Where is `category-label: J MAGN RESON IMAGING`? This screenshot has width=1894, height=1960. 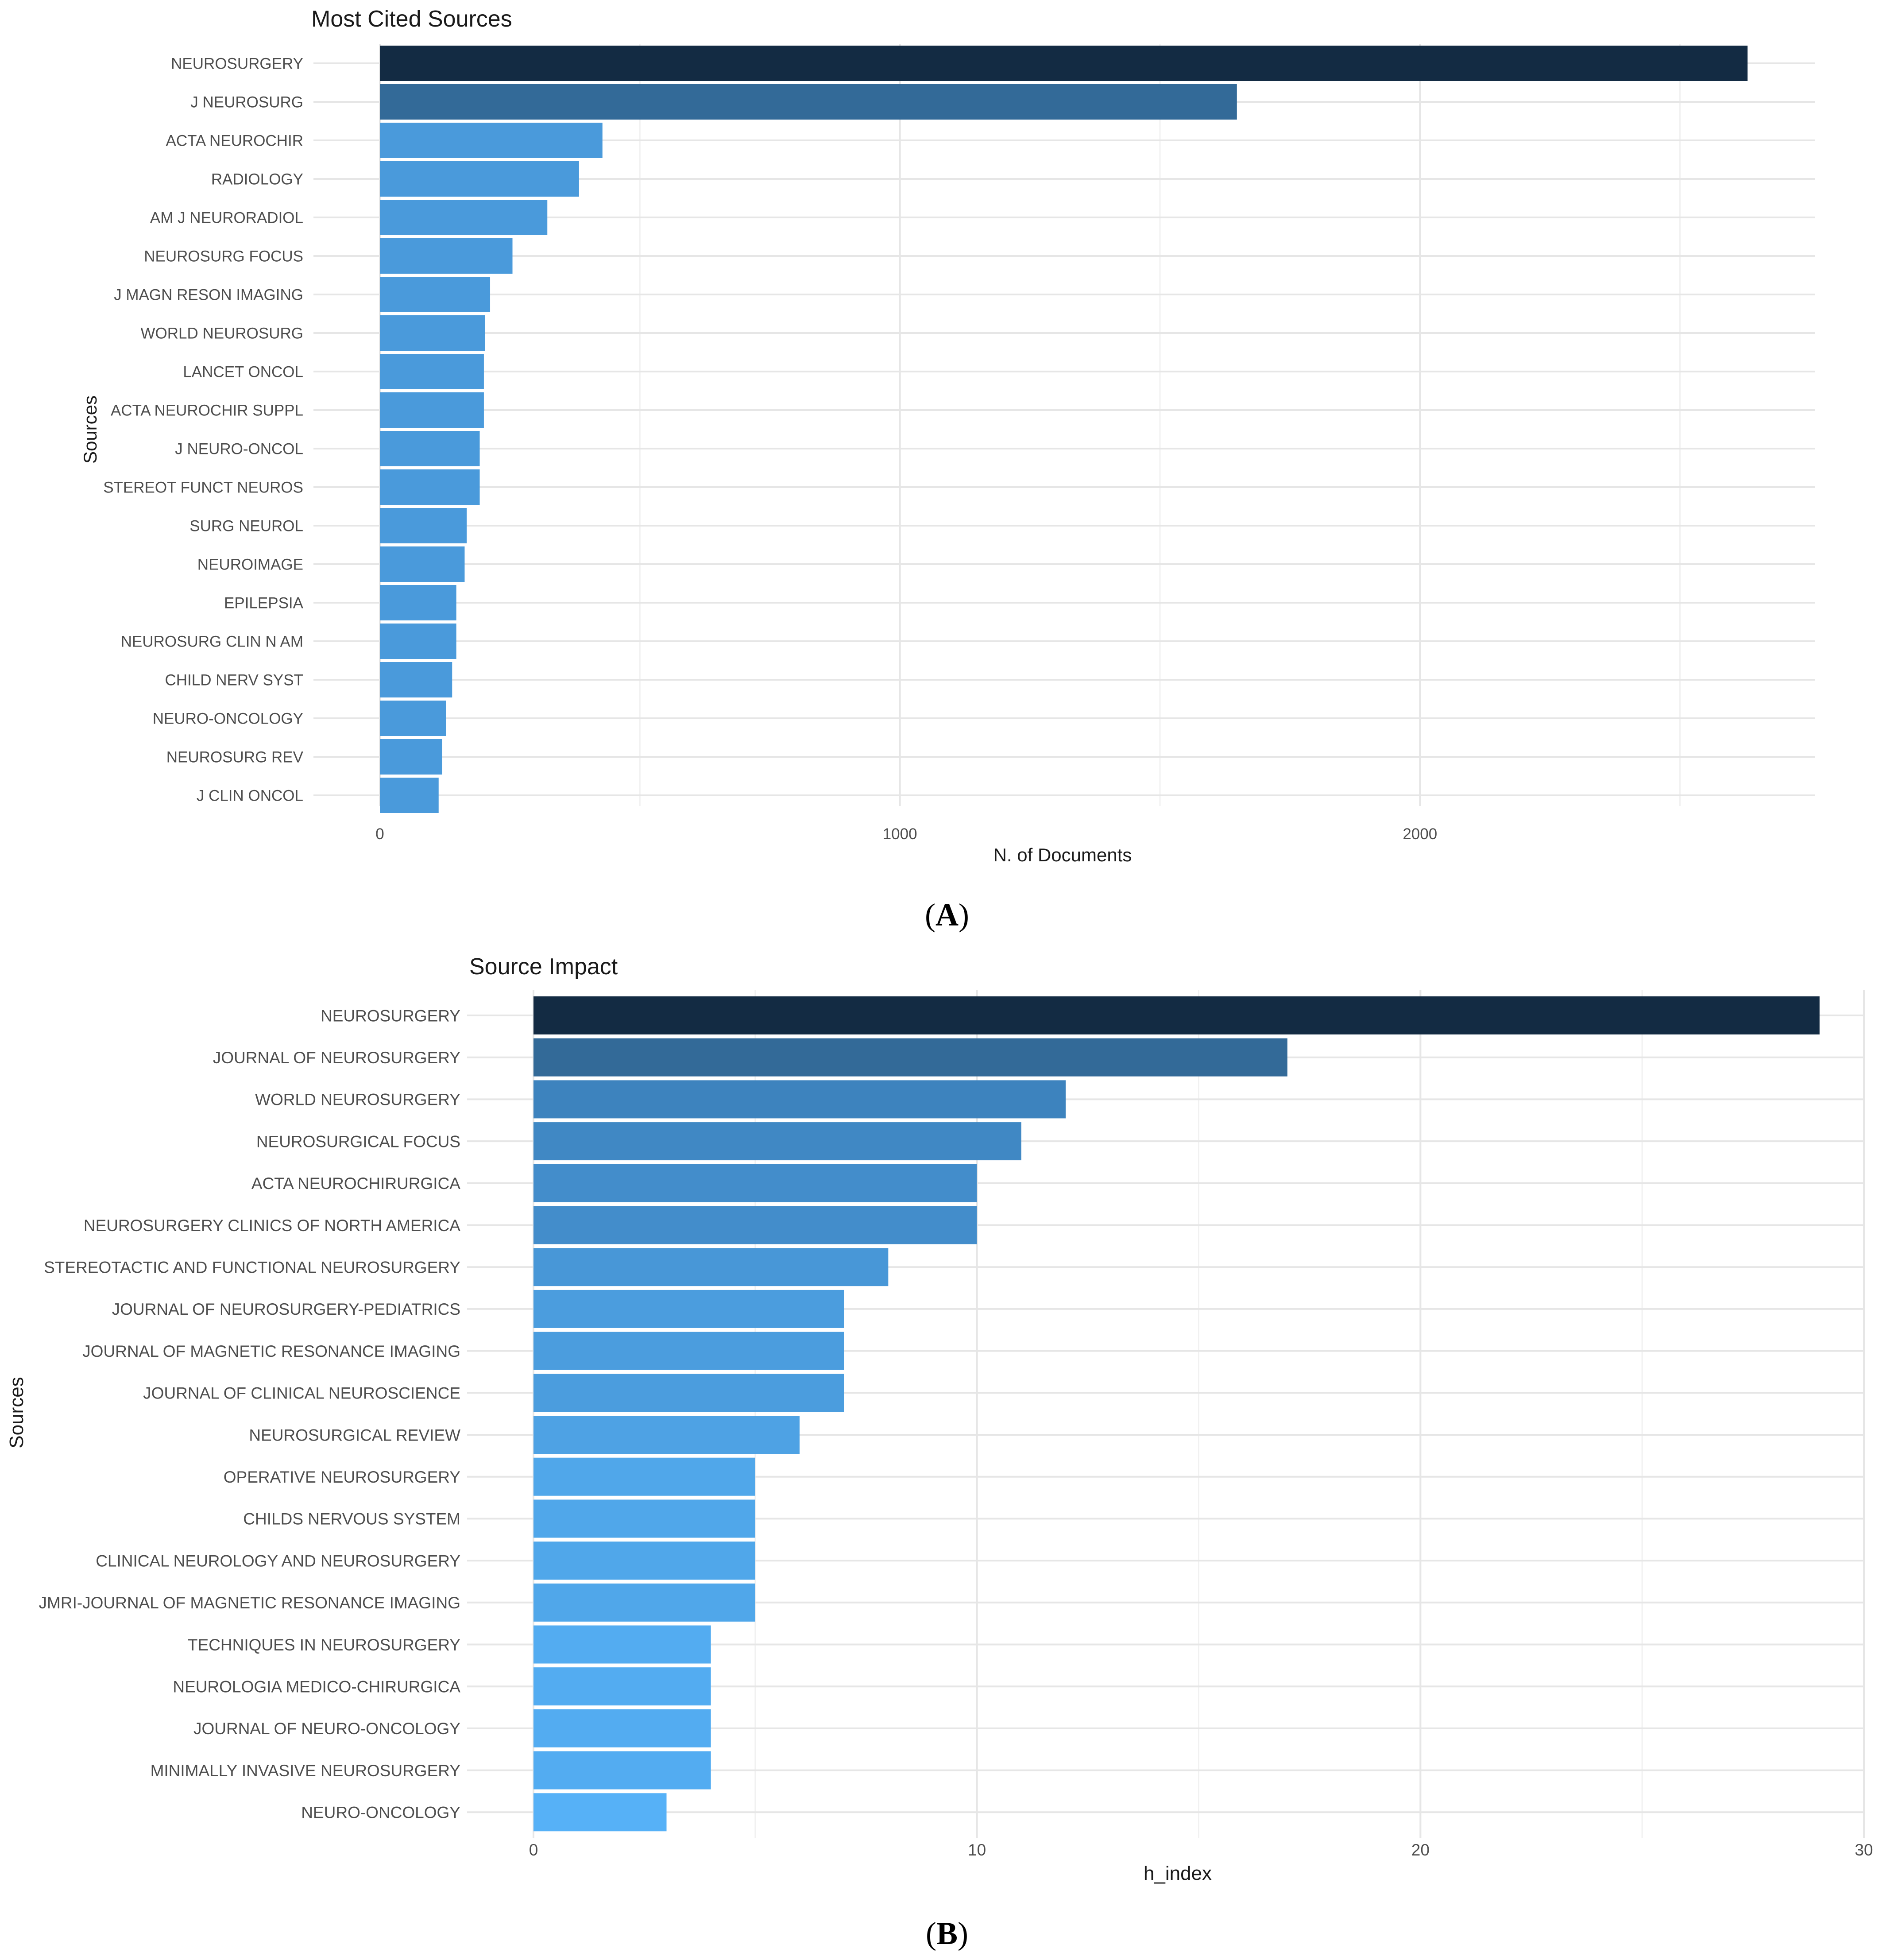
category-label: J MAGN RESON IMAGING is located at coordinates (208, 295).